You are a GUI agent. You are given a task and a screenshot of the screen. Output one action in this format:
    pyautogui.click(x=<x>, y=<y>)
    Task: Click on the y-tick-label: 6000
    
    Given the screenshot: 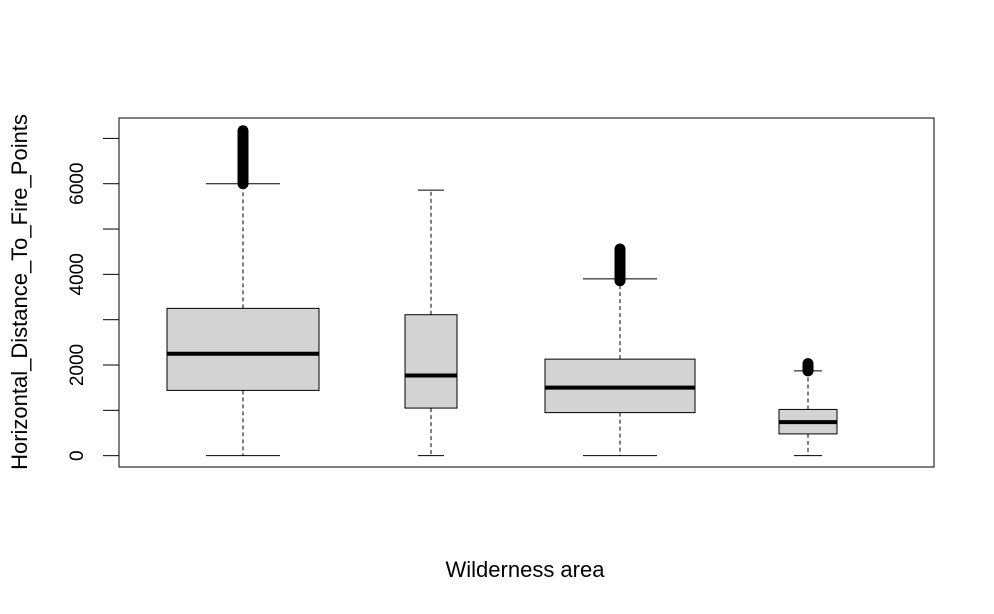 What is the action you would take?
    pyautogui.click(x=77, y=184)
    